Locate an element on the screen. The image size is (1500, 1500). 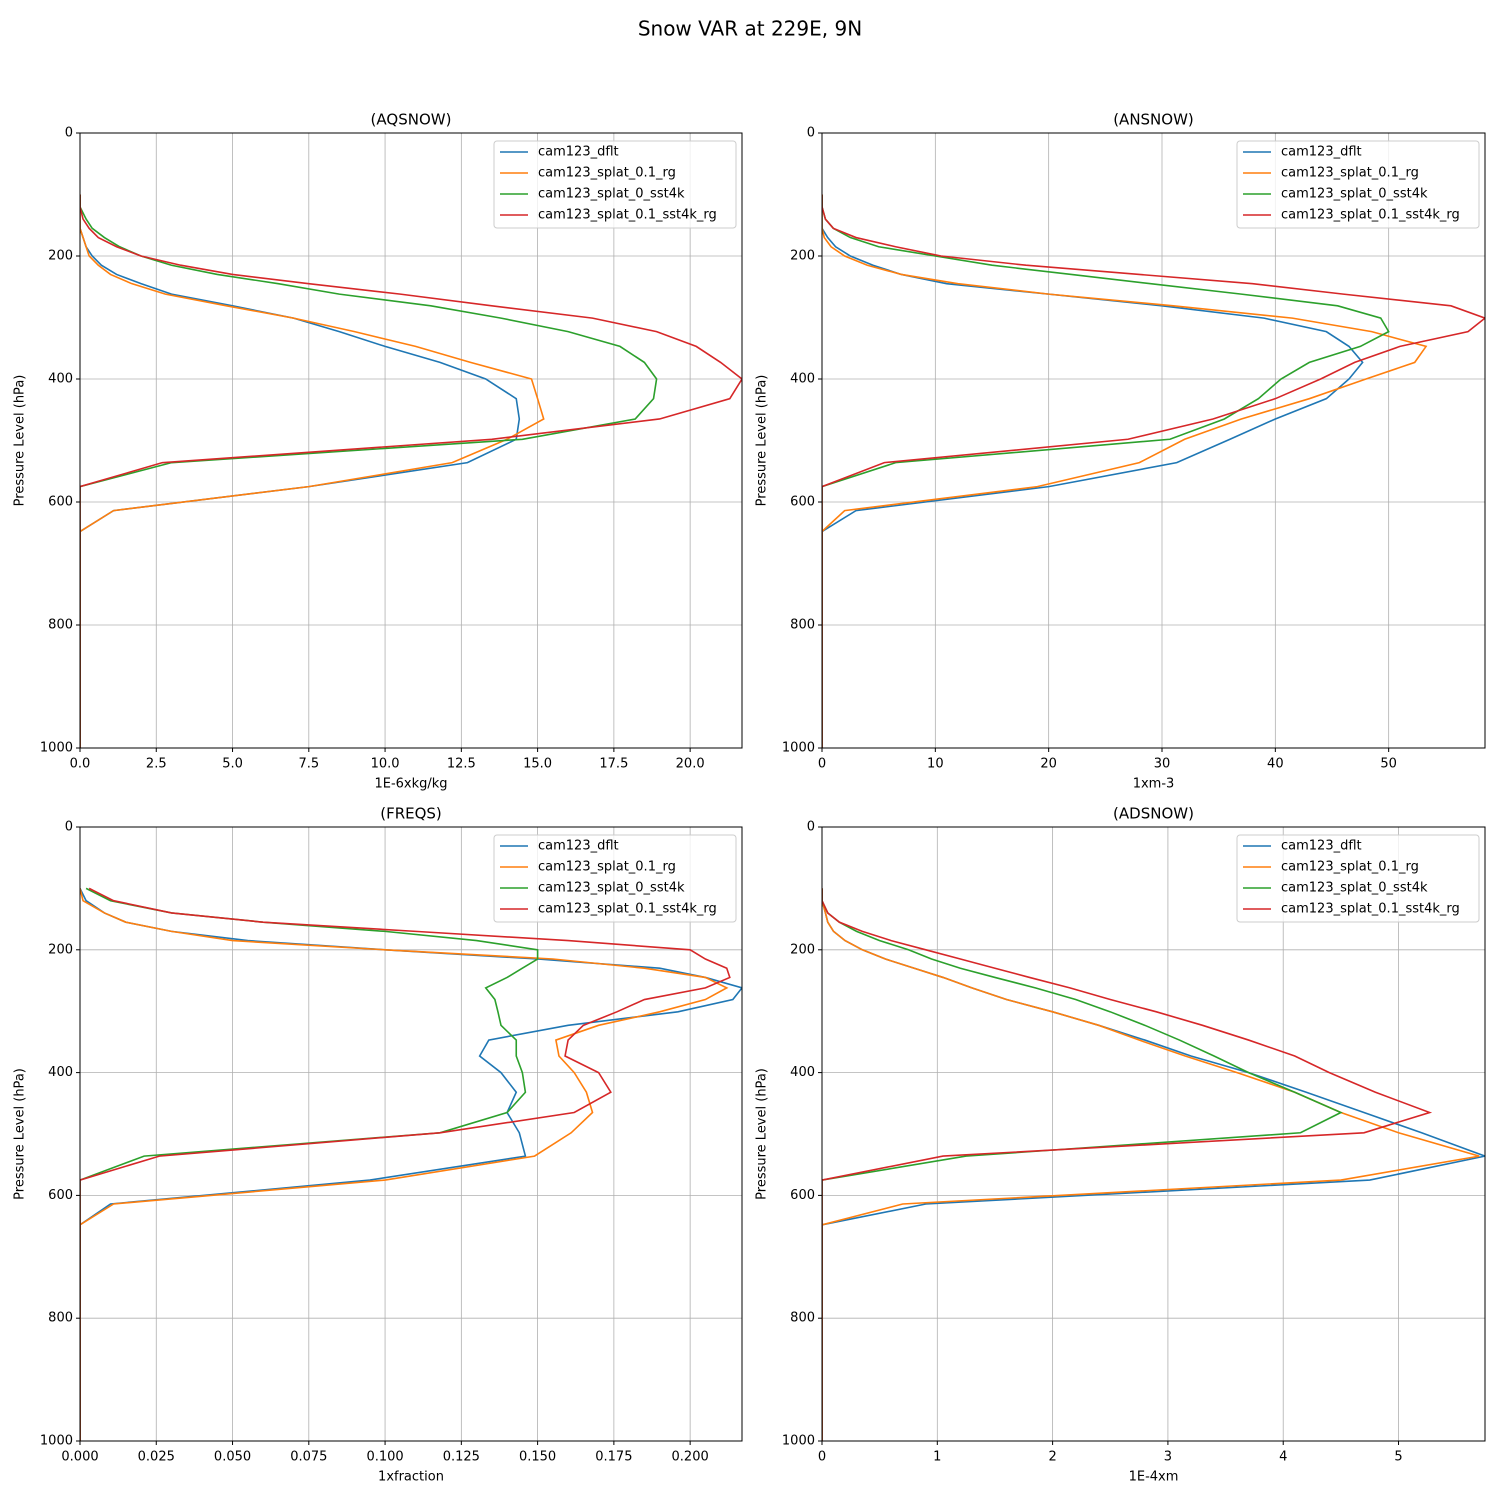
x-tick-label: 5.0 is located at coordinates (232, 764).